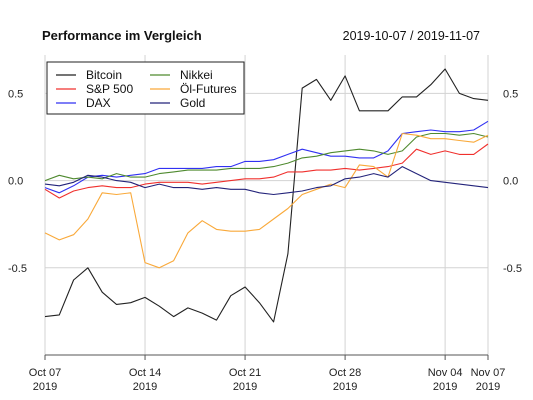 This screenshot has height=400, width=533. Describe the element at coordinates (17, 269) in the screenshot. I see `y-tick-label-left: -0.5` at that location.